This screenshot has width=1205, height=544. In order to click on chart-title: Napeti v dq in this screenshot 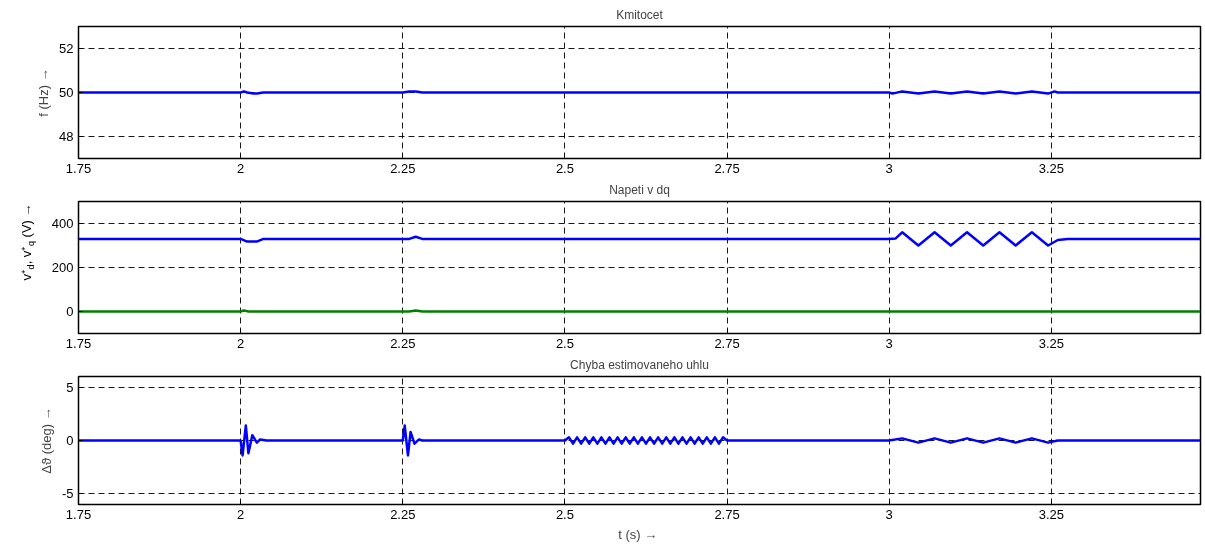, I will do `click(639, 189)`.